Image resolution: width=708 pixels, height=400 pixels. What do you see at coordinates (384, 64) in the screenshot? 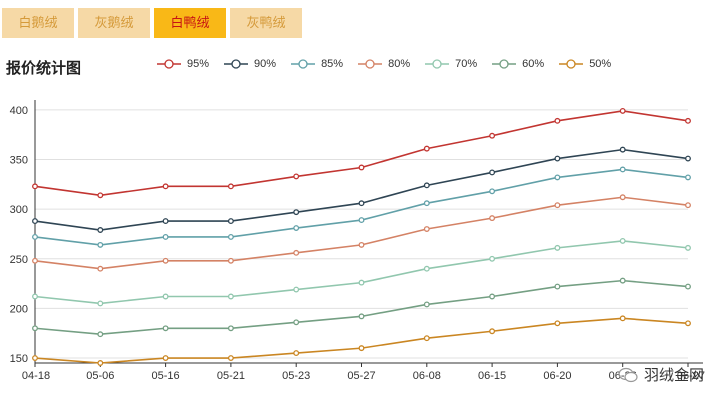
I see `legend-item-80pct: 80%` at bounding box center [384, 64].